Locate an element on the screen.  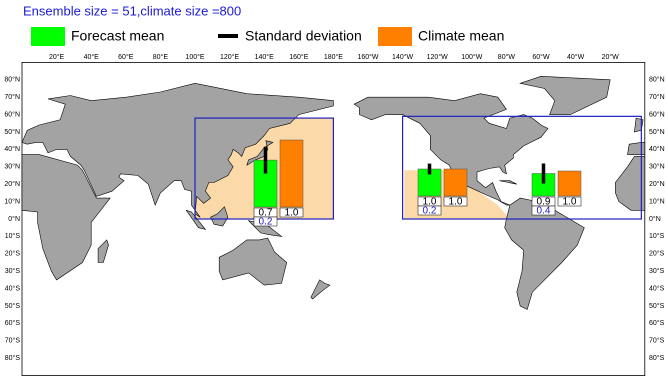
lon-tick-label: 120°W is located at coordinates (437, 57).